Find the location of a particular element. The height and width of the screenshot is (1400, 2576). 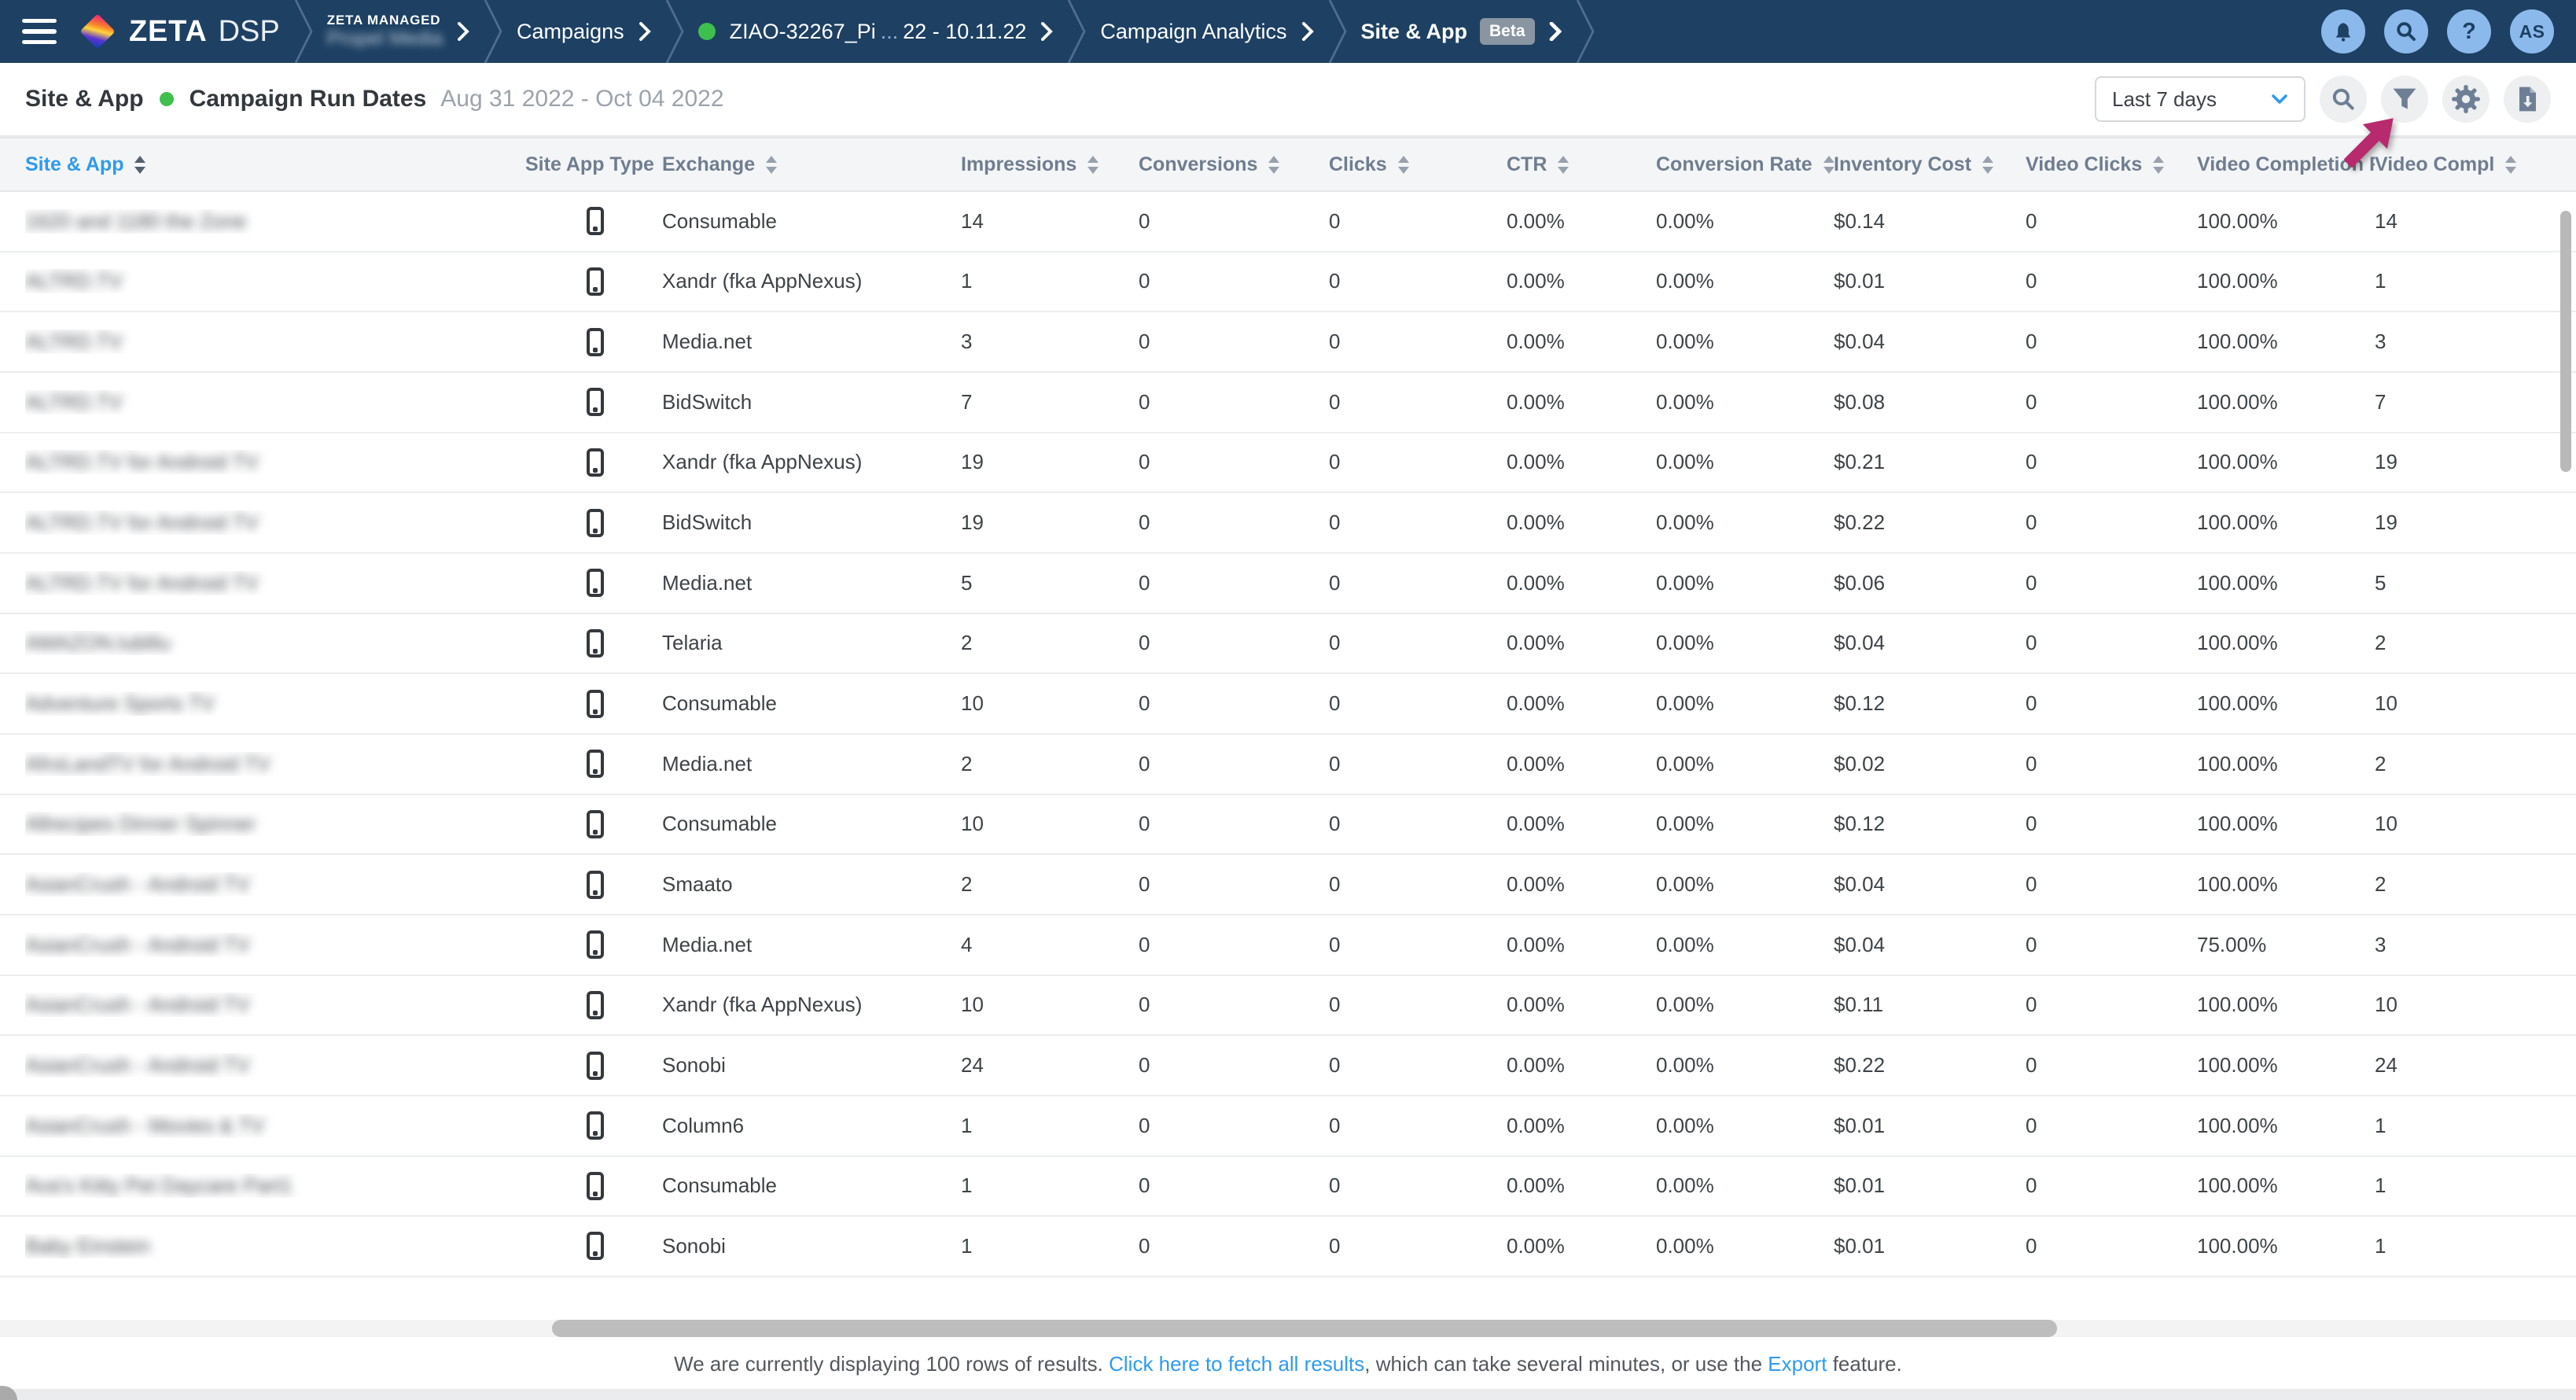

global-search-button is located at coordinates (2406, 31).